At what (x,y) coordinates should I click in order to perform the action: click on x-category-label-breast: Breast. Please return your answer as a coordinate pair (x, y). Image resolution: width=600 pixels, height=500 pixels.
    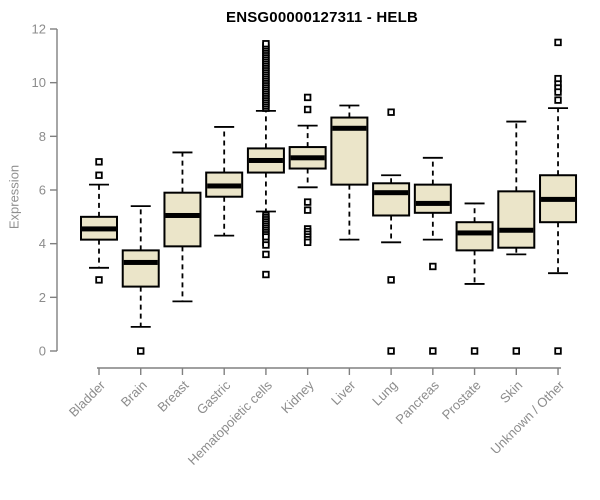
    Looking at the image, I should click on (172, 395).